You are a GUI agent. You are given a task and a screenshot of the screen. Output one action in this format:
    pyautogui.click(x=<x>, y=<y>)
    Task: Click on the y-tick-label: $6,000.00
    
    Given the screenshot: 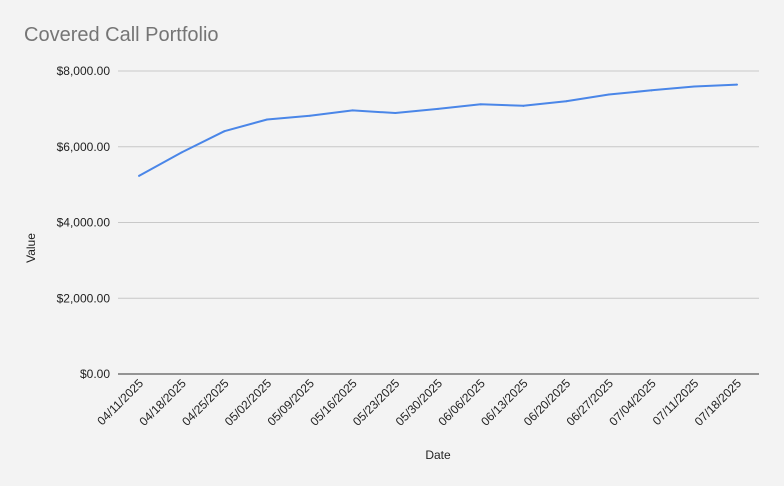 What is the action you would take?
    pyautogui.click(x=84, y=147)
    